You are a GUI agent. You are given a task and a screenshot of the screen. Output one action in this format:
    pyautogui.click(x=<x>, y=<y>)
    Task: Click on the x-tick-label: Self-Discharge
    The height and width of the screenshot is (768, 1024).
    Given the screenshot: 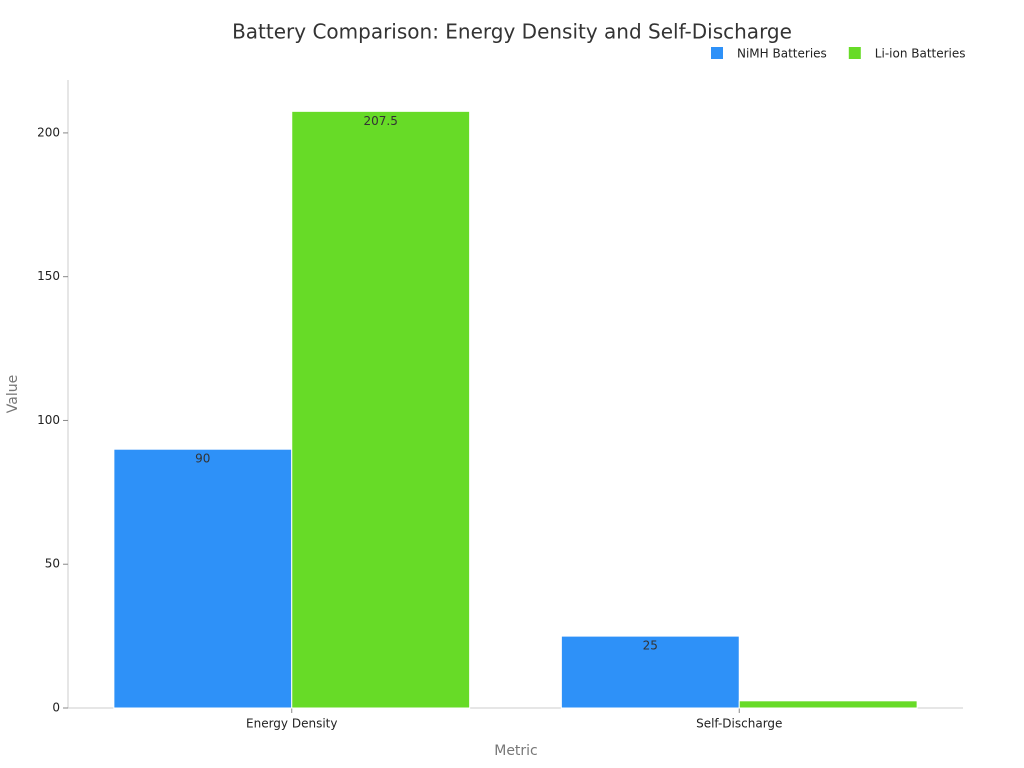 What is the action you would take?
    pyautogui.click(x=739, y=724)
    